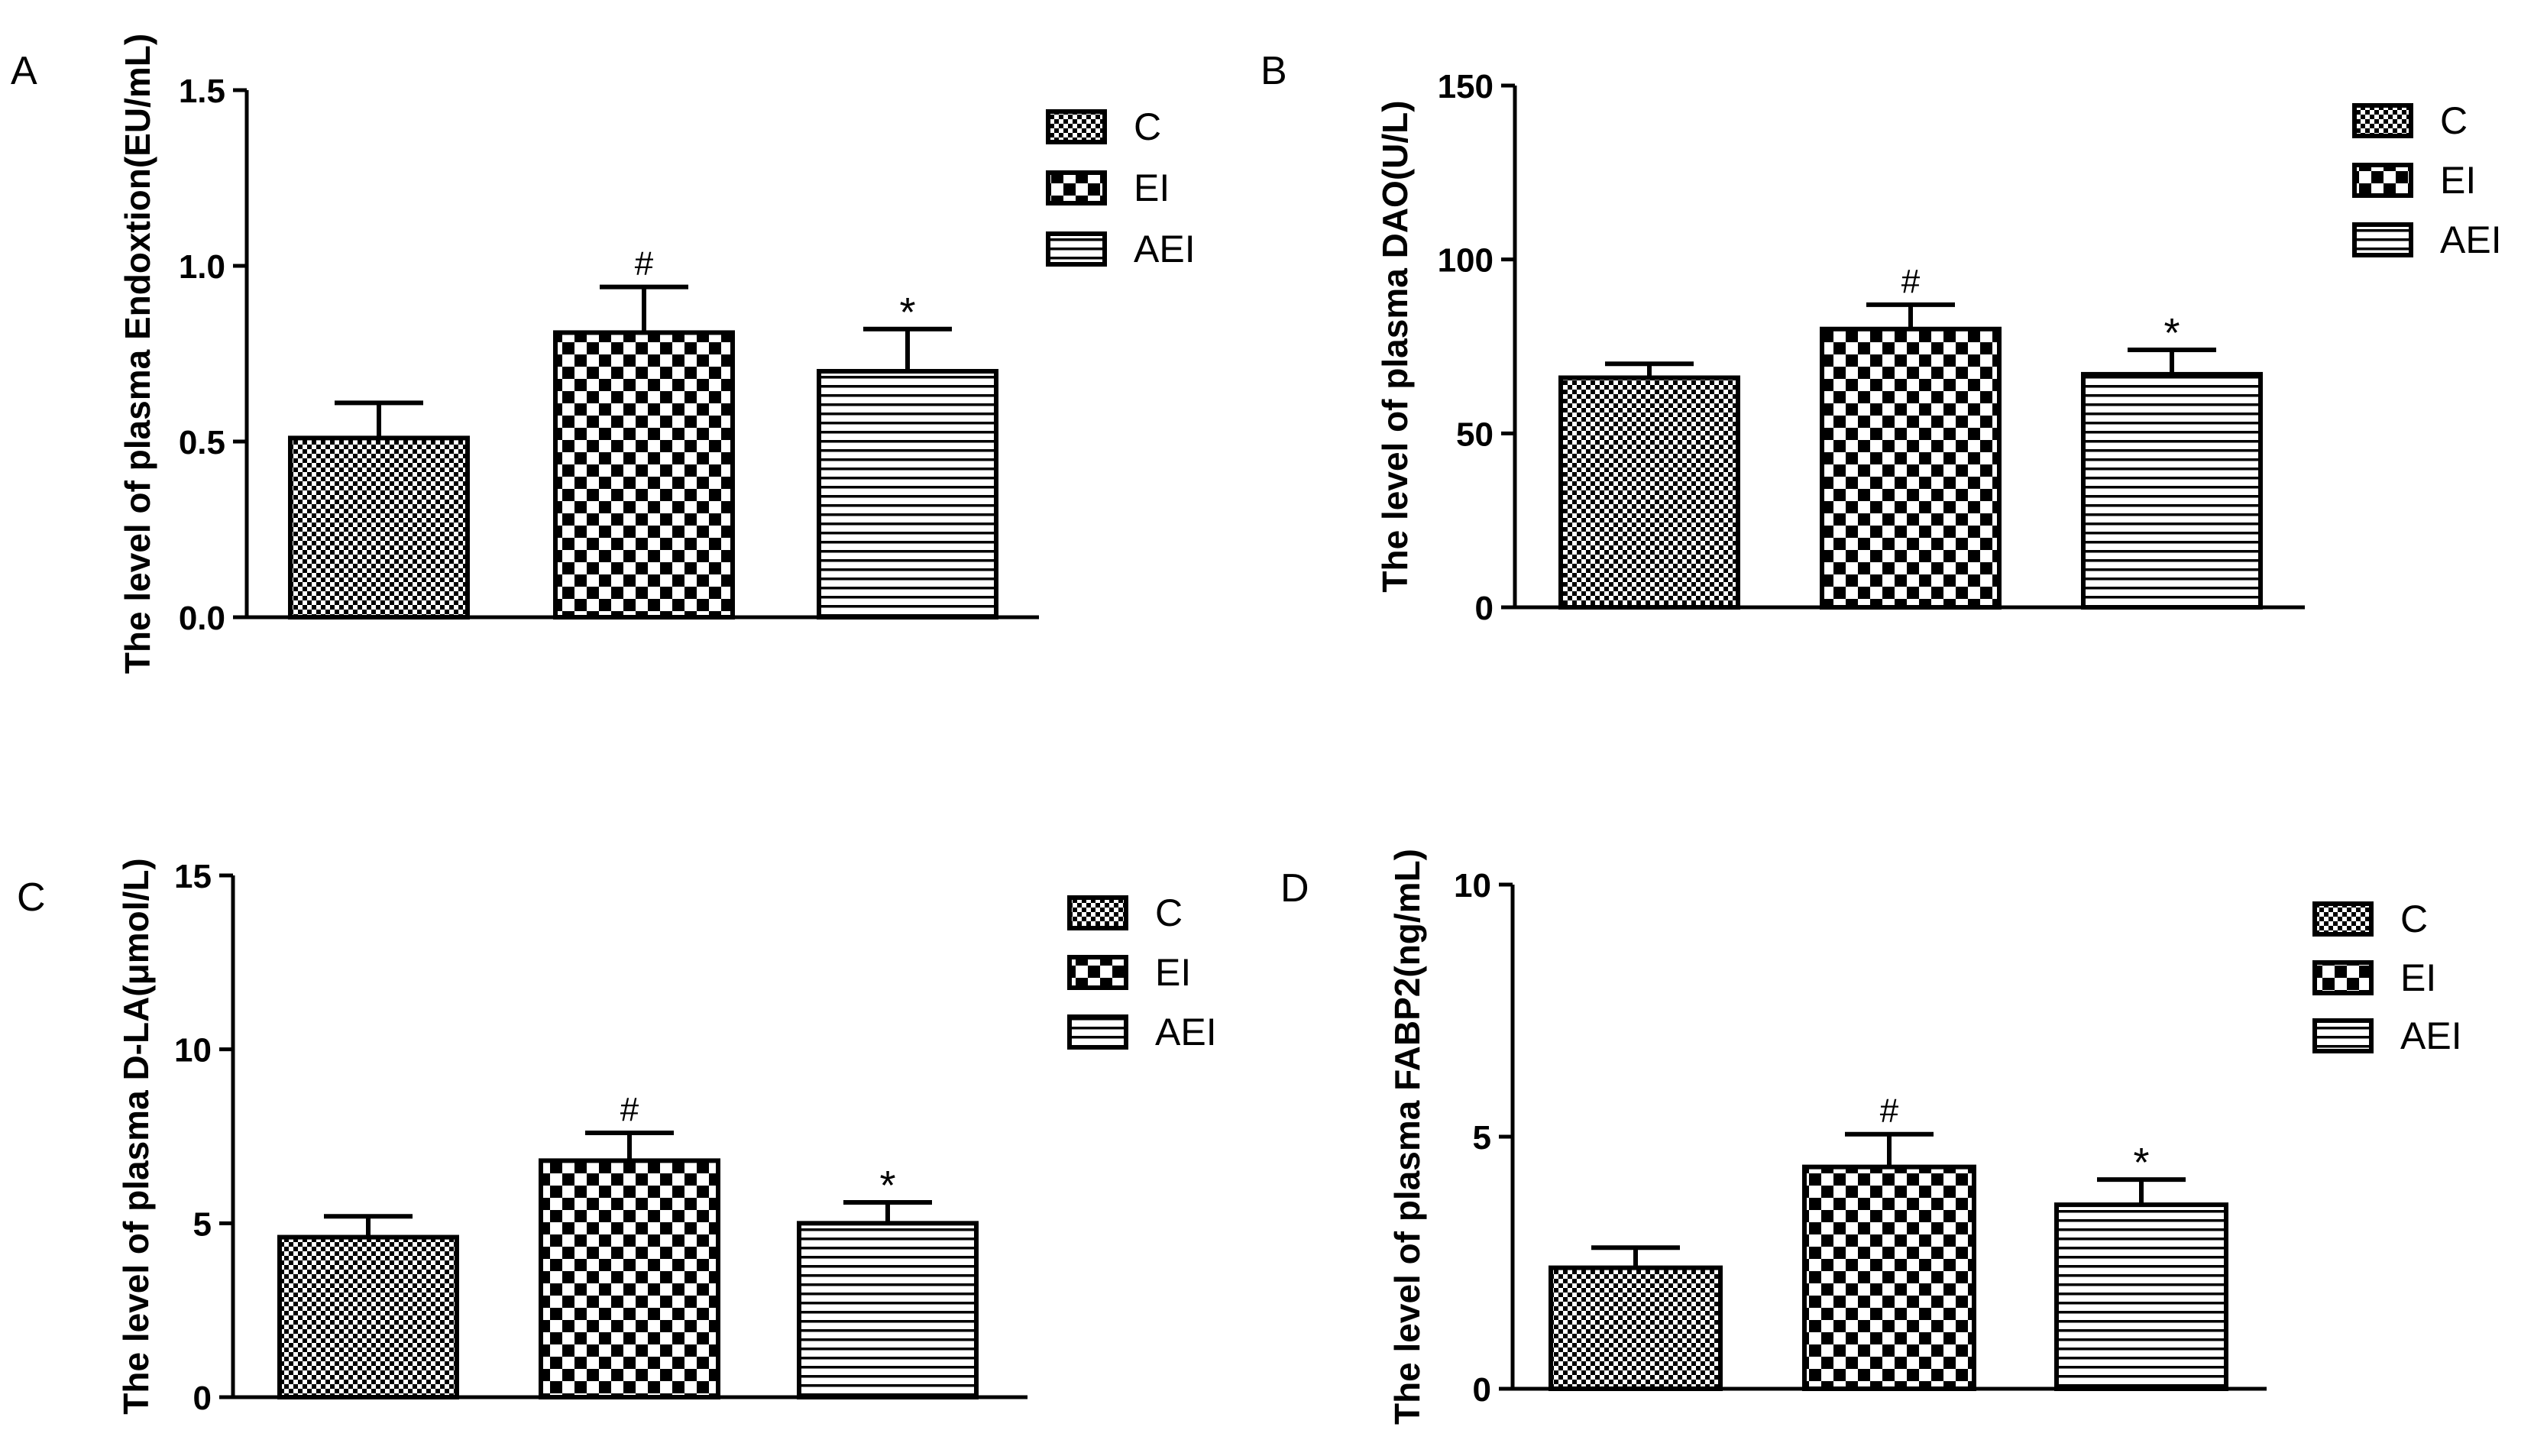 Image resolution: width=2534 pixels, height=1456 pixels. Describe the element at coordinates (1395, 346) in the screenshot. I see `y-axis-label: The level of plasma DAO(U/L)` at that location.